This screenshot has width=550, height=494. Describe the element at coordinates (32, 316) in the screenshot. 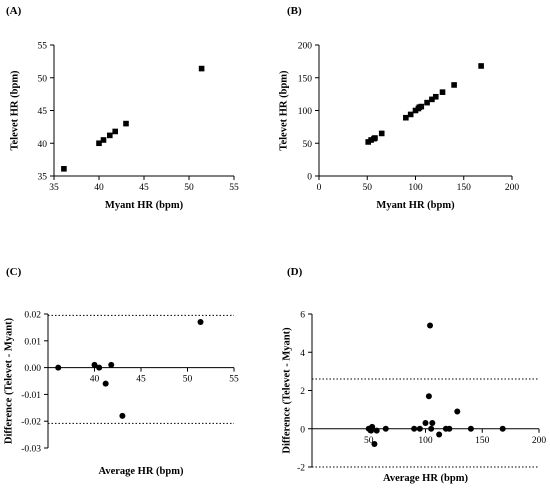

I see `y-tick-label: 0.02` at that location.